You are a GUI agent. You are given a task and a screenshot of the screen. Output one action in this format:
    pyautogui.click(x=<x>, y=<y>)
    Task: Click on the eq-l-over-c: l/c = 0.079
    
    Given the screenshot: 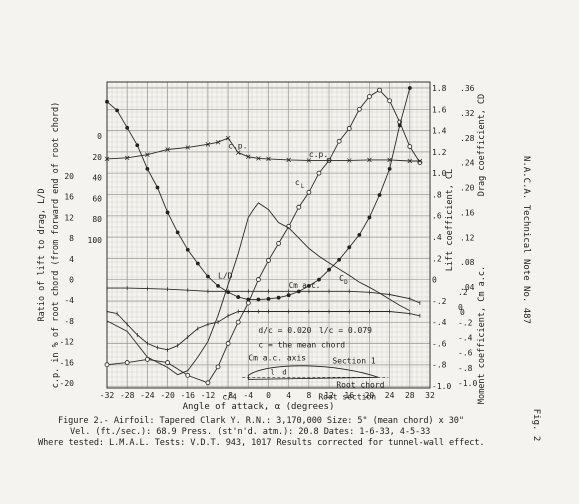 What is the action you would take?
    pyautogui.click(x=345, y=330)
    